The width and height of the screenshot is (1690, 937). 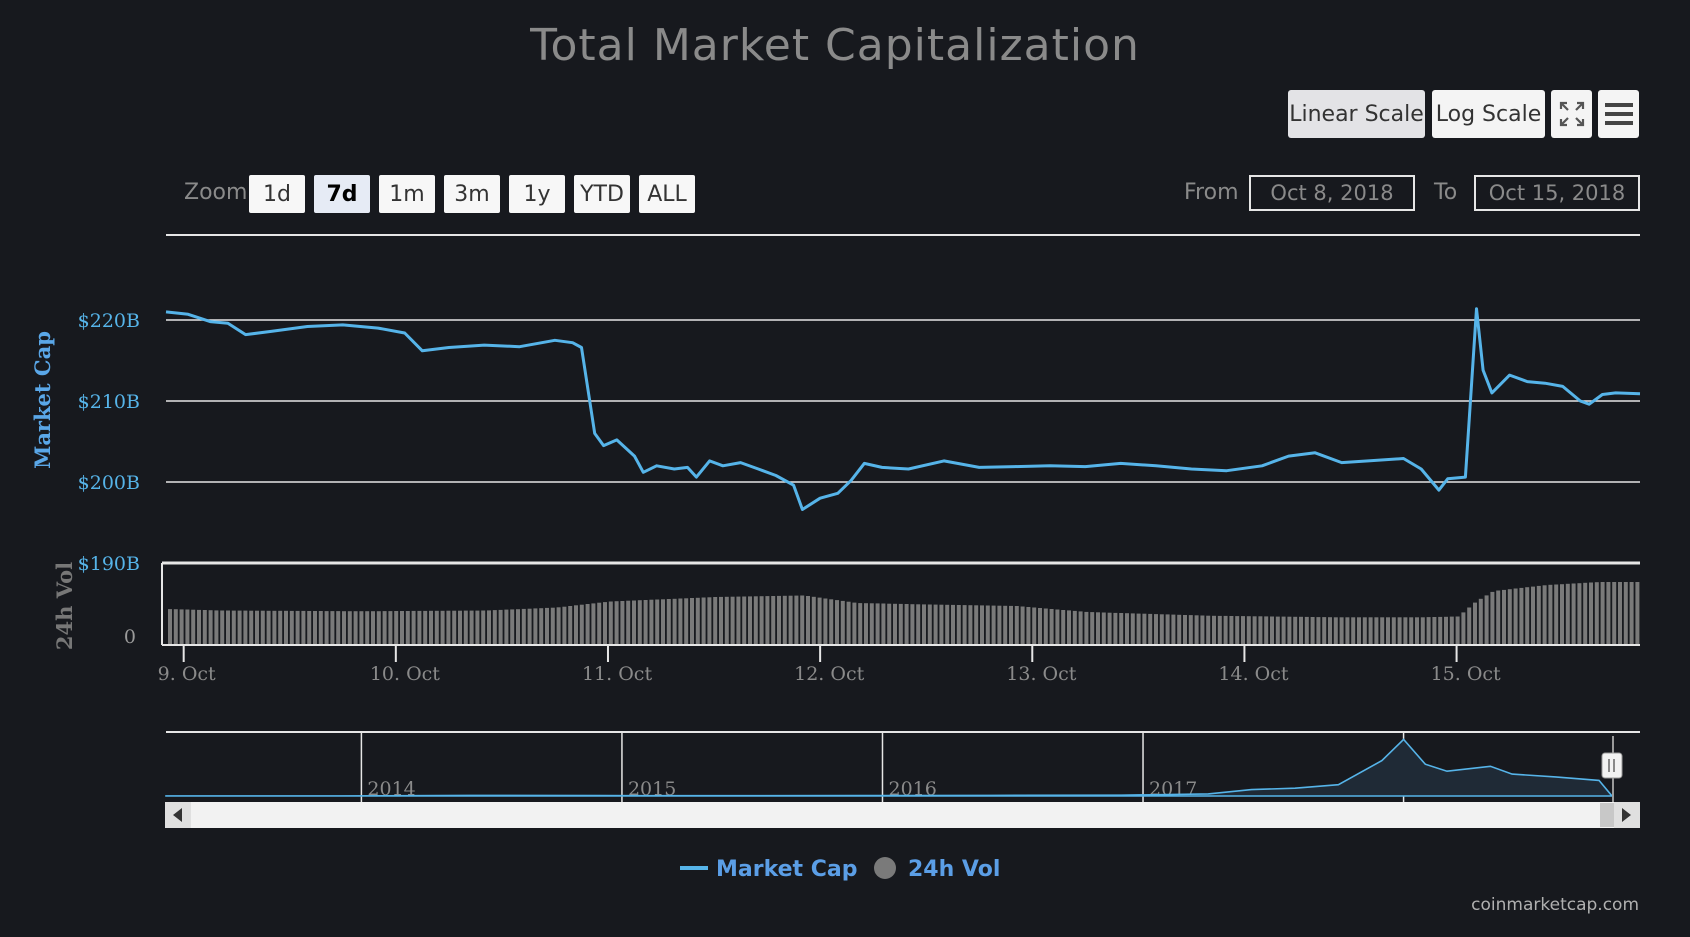 What do you see at coordinates (1356, 114) in the screenshot?
I see `linear-scale-button: Linear Scale` at bounding box center [1356, 114].